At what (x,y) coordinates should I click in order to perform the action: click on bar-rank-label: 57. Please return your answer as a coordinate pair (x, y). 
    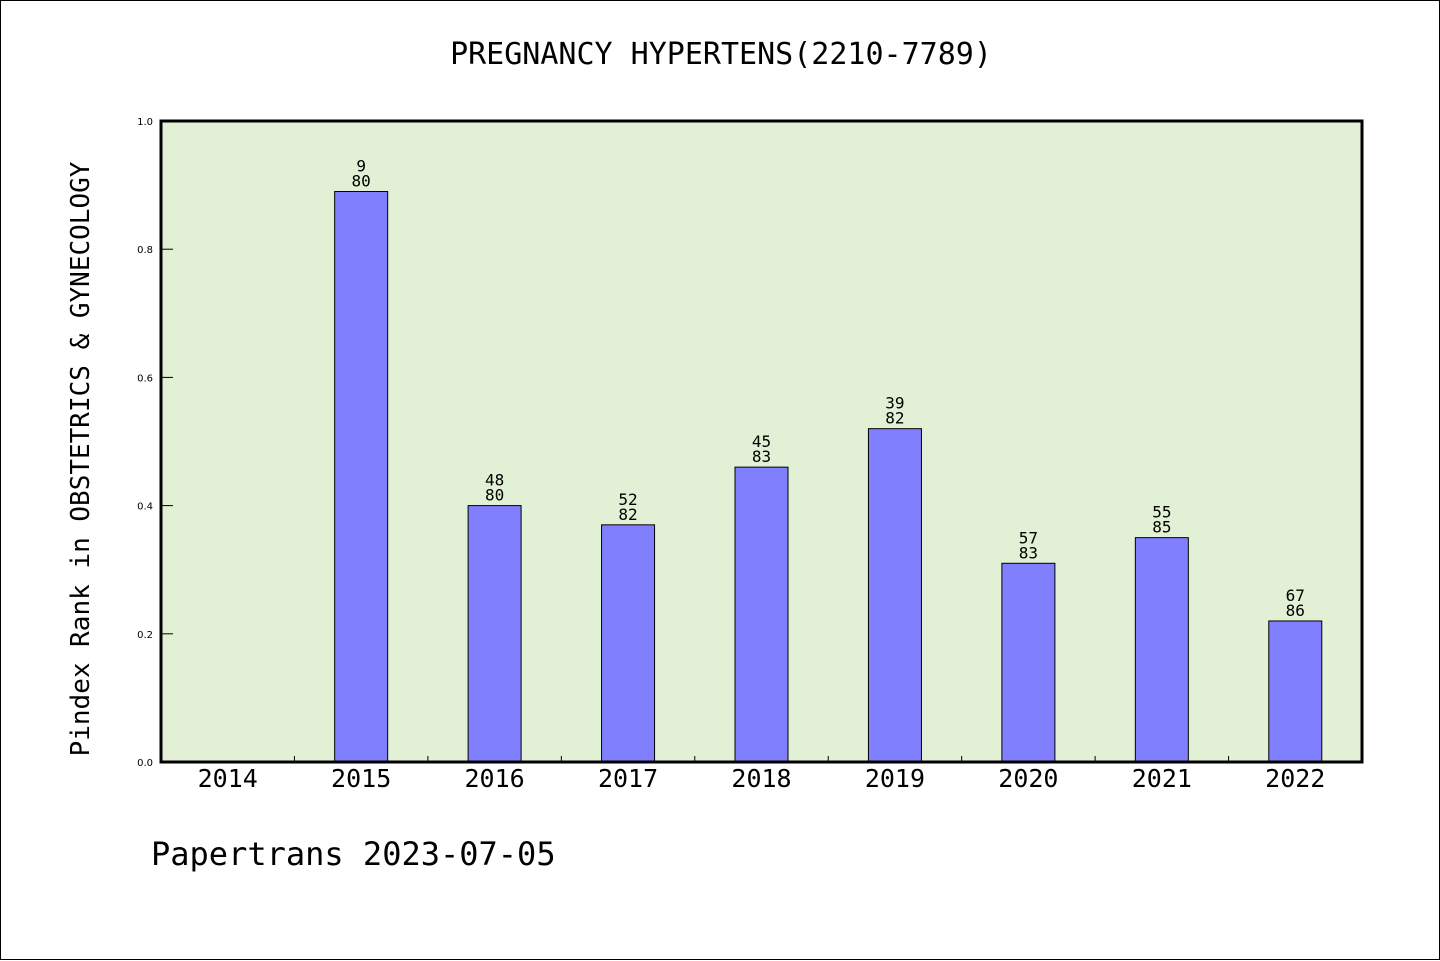
    Looking at the image, I should click on (1028, 537).